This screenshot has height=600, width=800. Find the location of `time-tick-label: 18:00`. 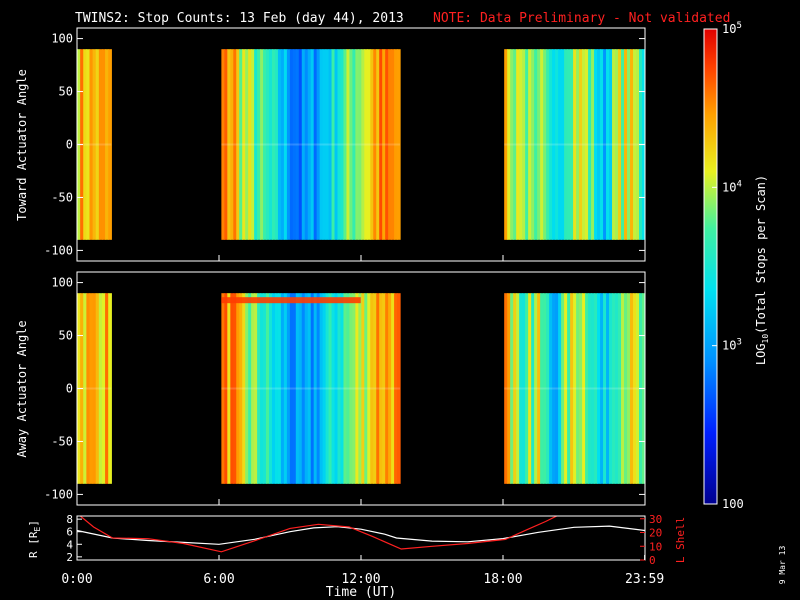

time-tick-label: 18:00 is located at coordinates (502, 579).